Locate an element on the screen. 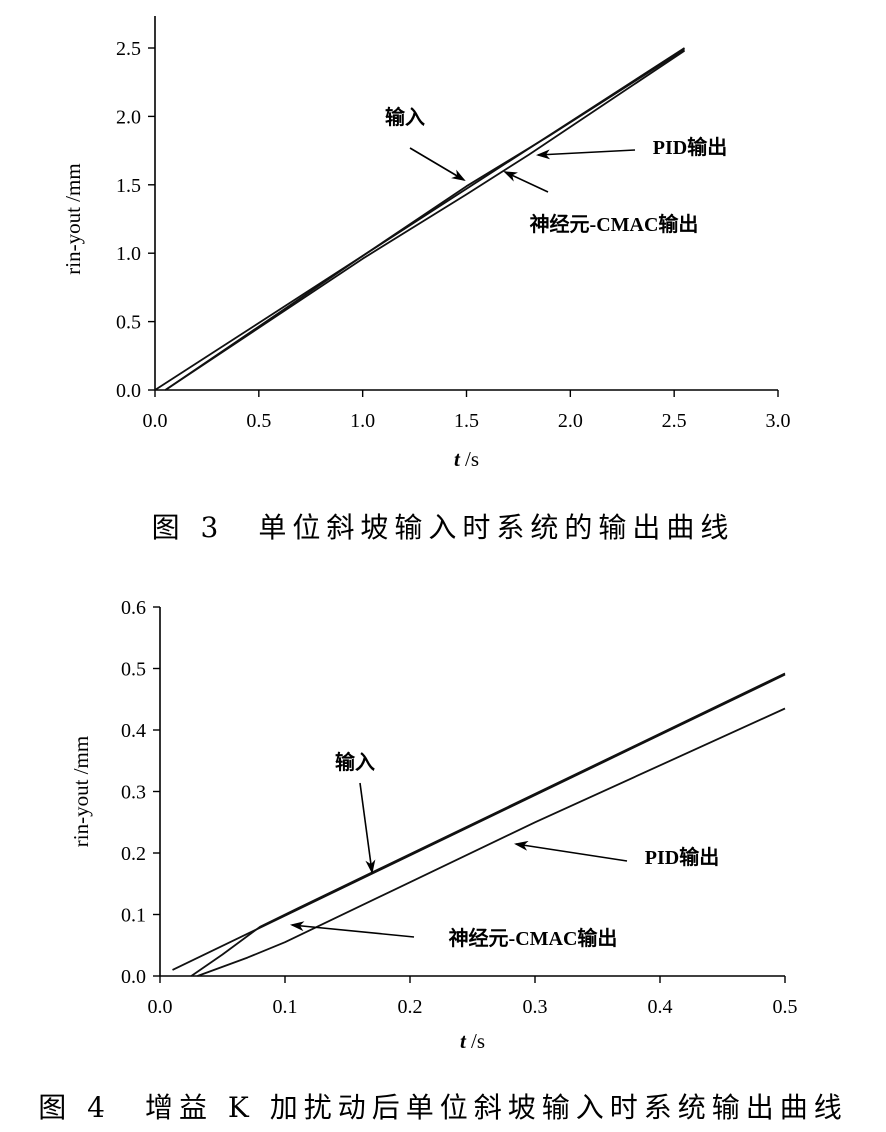  x-tick-label: 3.0 is located at coordinates (778, 421).